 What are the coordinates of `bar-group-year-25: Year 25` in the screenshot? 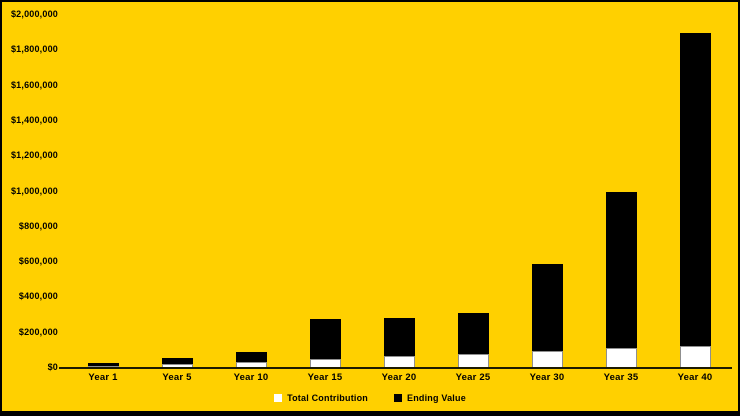 It's located at (473, 198).